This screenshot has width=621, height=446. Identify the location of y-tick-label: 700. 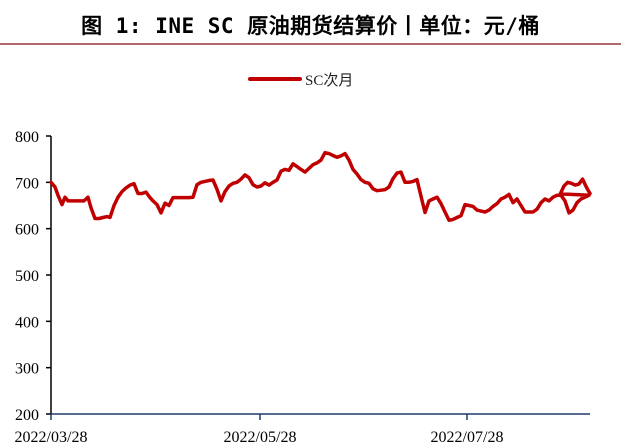
(27, 183).